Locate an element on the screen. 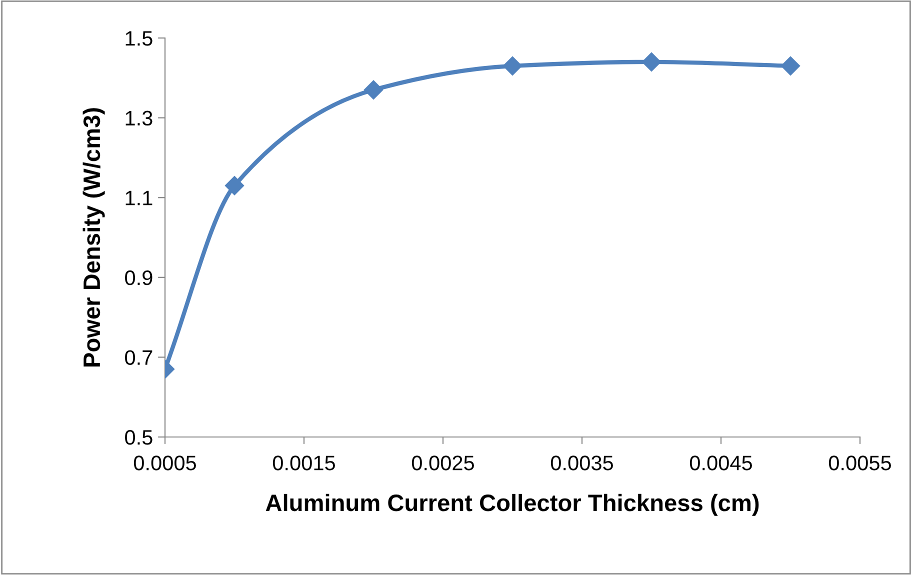  y-tick-label: 0.9 is located at coordinates (138, 278).